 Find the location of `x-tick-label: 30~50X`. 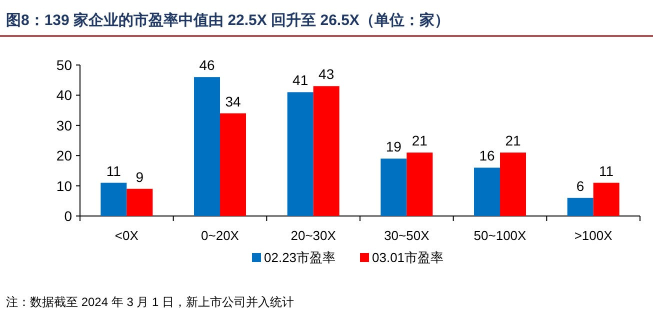

x-tick-label: 30~50X is located at coordinates (407, 235).